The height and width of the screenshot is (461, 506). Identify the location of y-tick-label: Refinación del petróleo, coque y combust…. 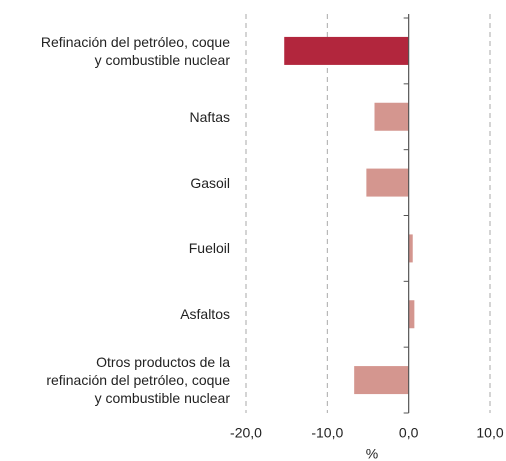
(135, 50).